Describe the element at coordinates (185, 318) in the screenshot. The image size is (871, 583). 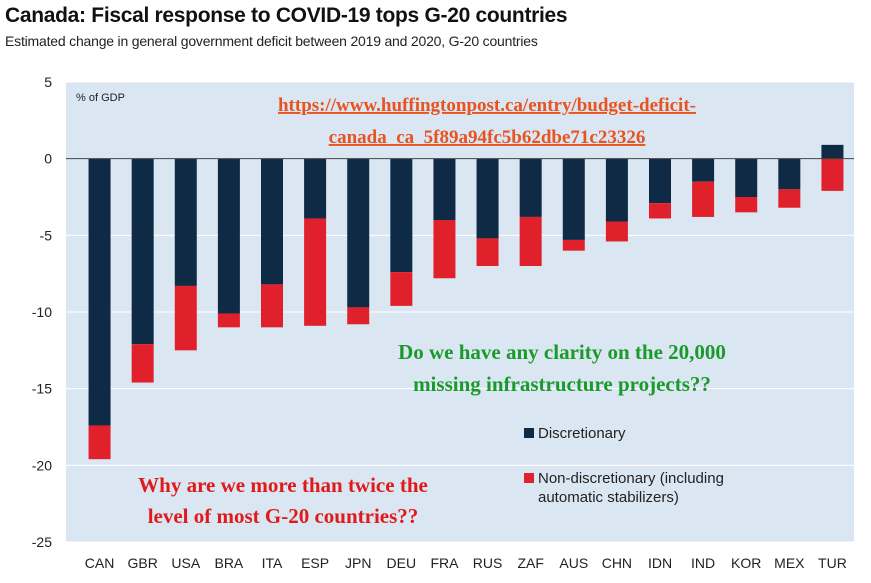
I see `bar-usa-non-discretionary` at that location.